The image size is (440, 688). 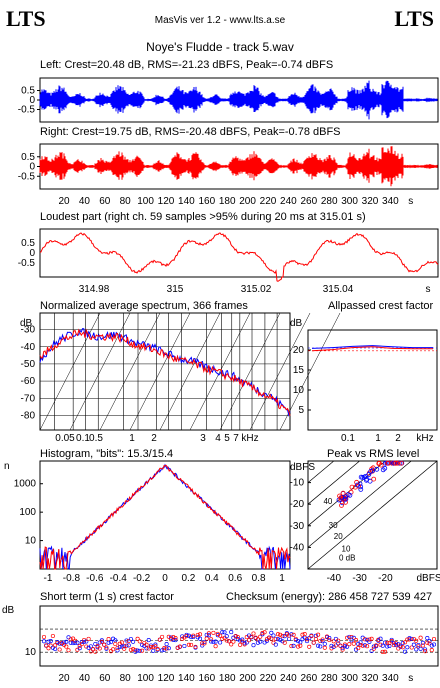 What do you see at coordinates (28, 364) in the screenshot?
I see `spectrum-ytick-label: -50` at bounding box center [28, 364].